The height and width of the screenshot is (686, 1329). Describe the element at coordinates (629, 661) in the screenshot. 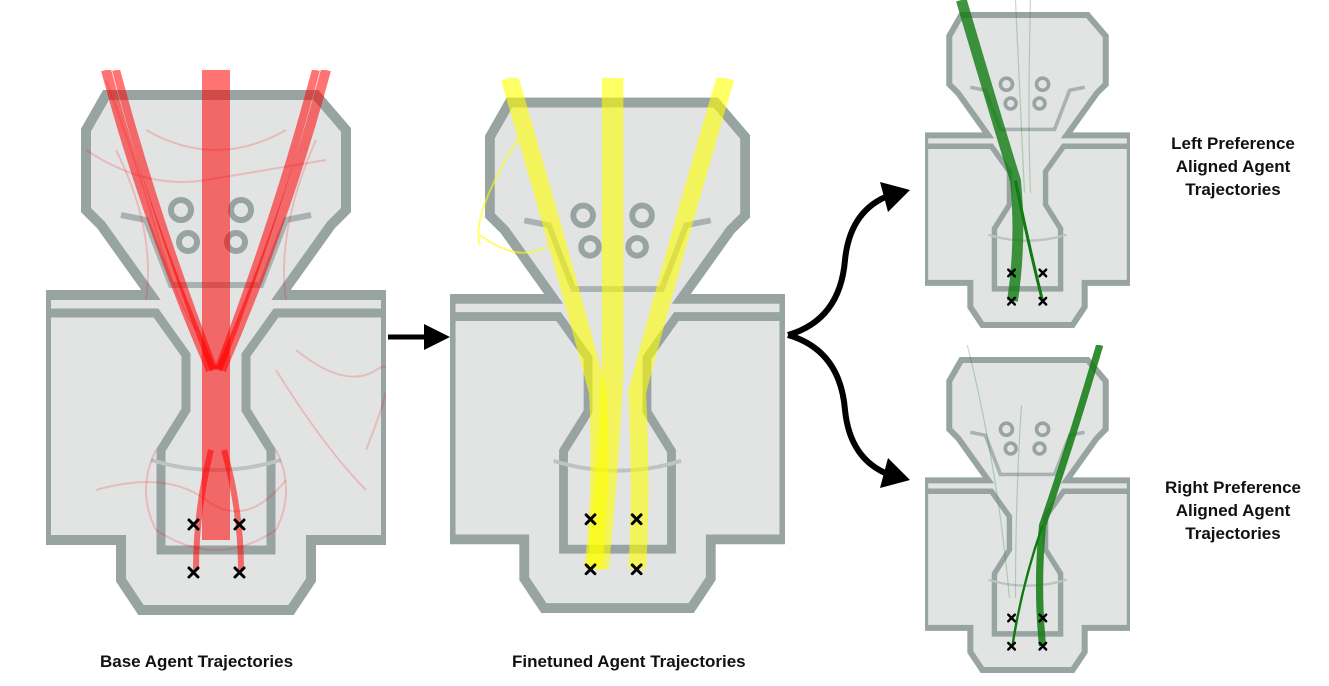

I see `finetuned-caption: Finetuned Agent Trajectories` at that location.